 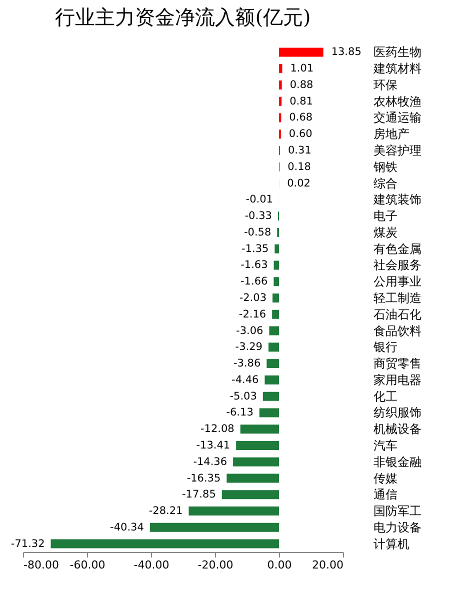 I want to click on x-tick-label: -80.00, so click(x=41, y=565).